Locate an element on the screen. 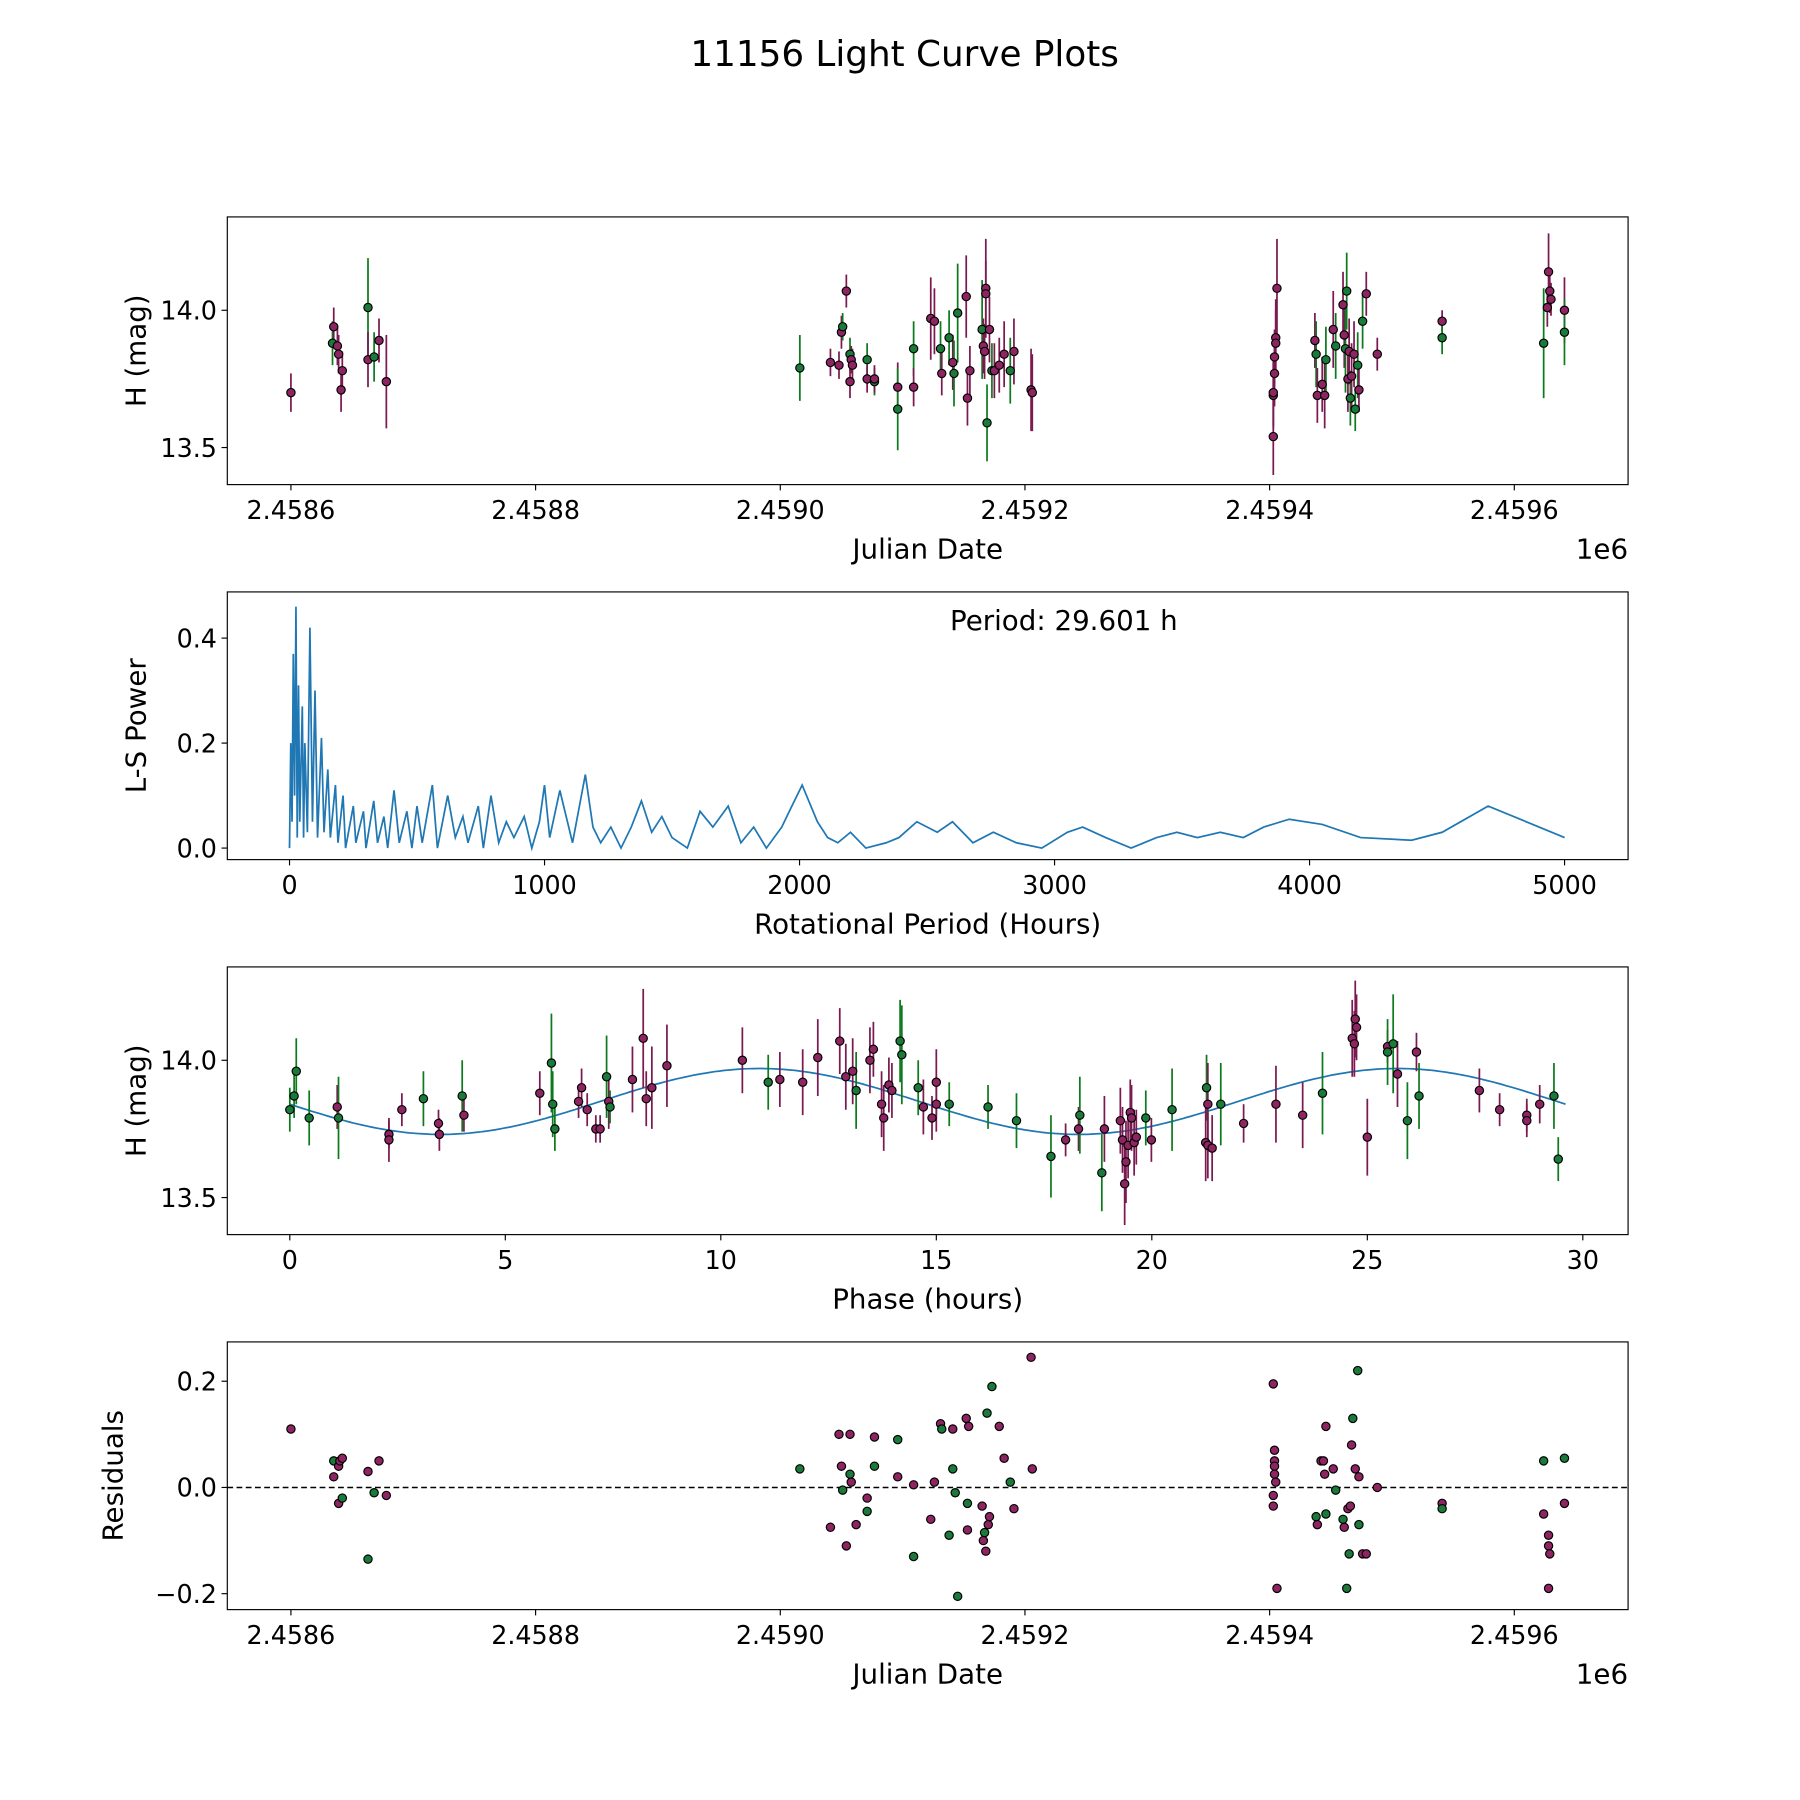 The width and height of the screenshot is (1800, 1800). x-tick-label: 2.4588 is located at coordinates (535, 510).